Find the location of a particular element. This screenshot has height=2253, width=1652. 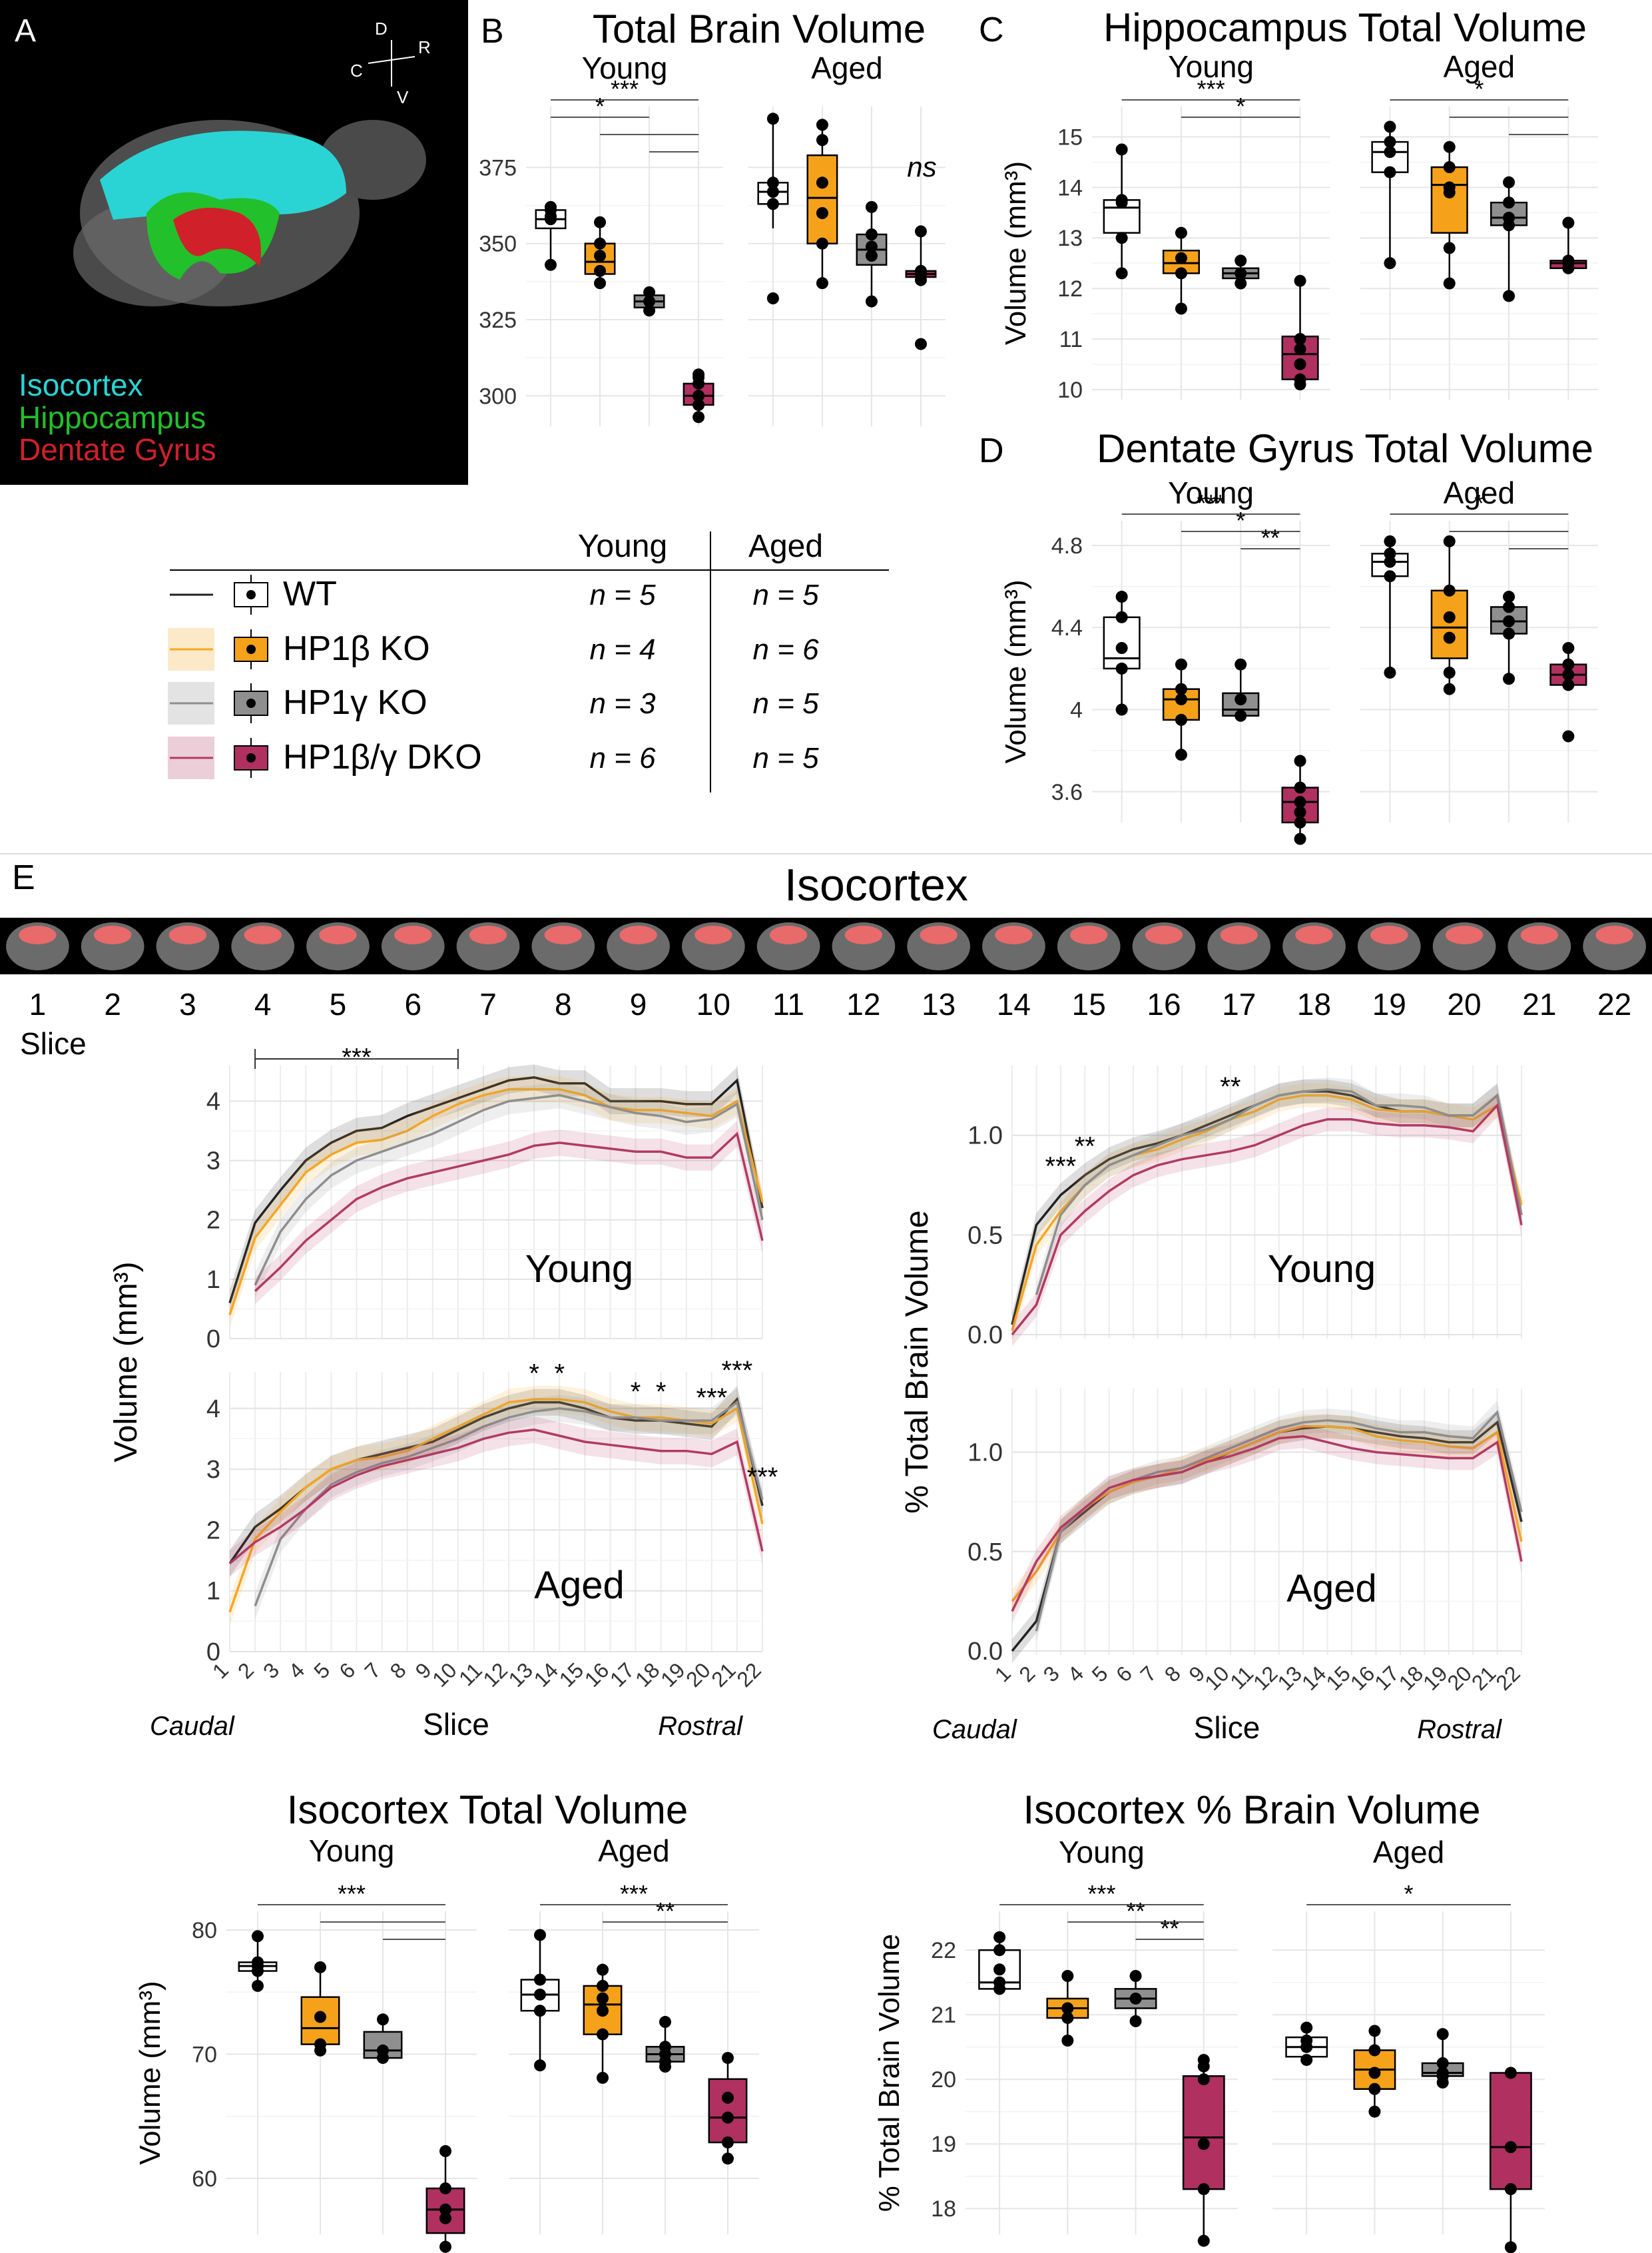

legend-group-name: HP1γ KO is located at coordinates (355, 702).